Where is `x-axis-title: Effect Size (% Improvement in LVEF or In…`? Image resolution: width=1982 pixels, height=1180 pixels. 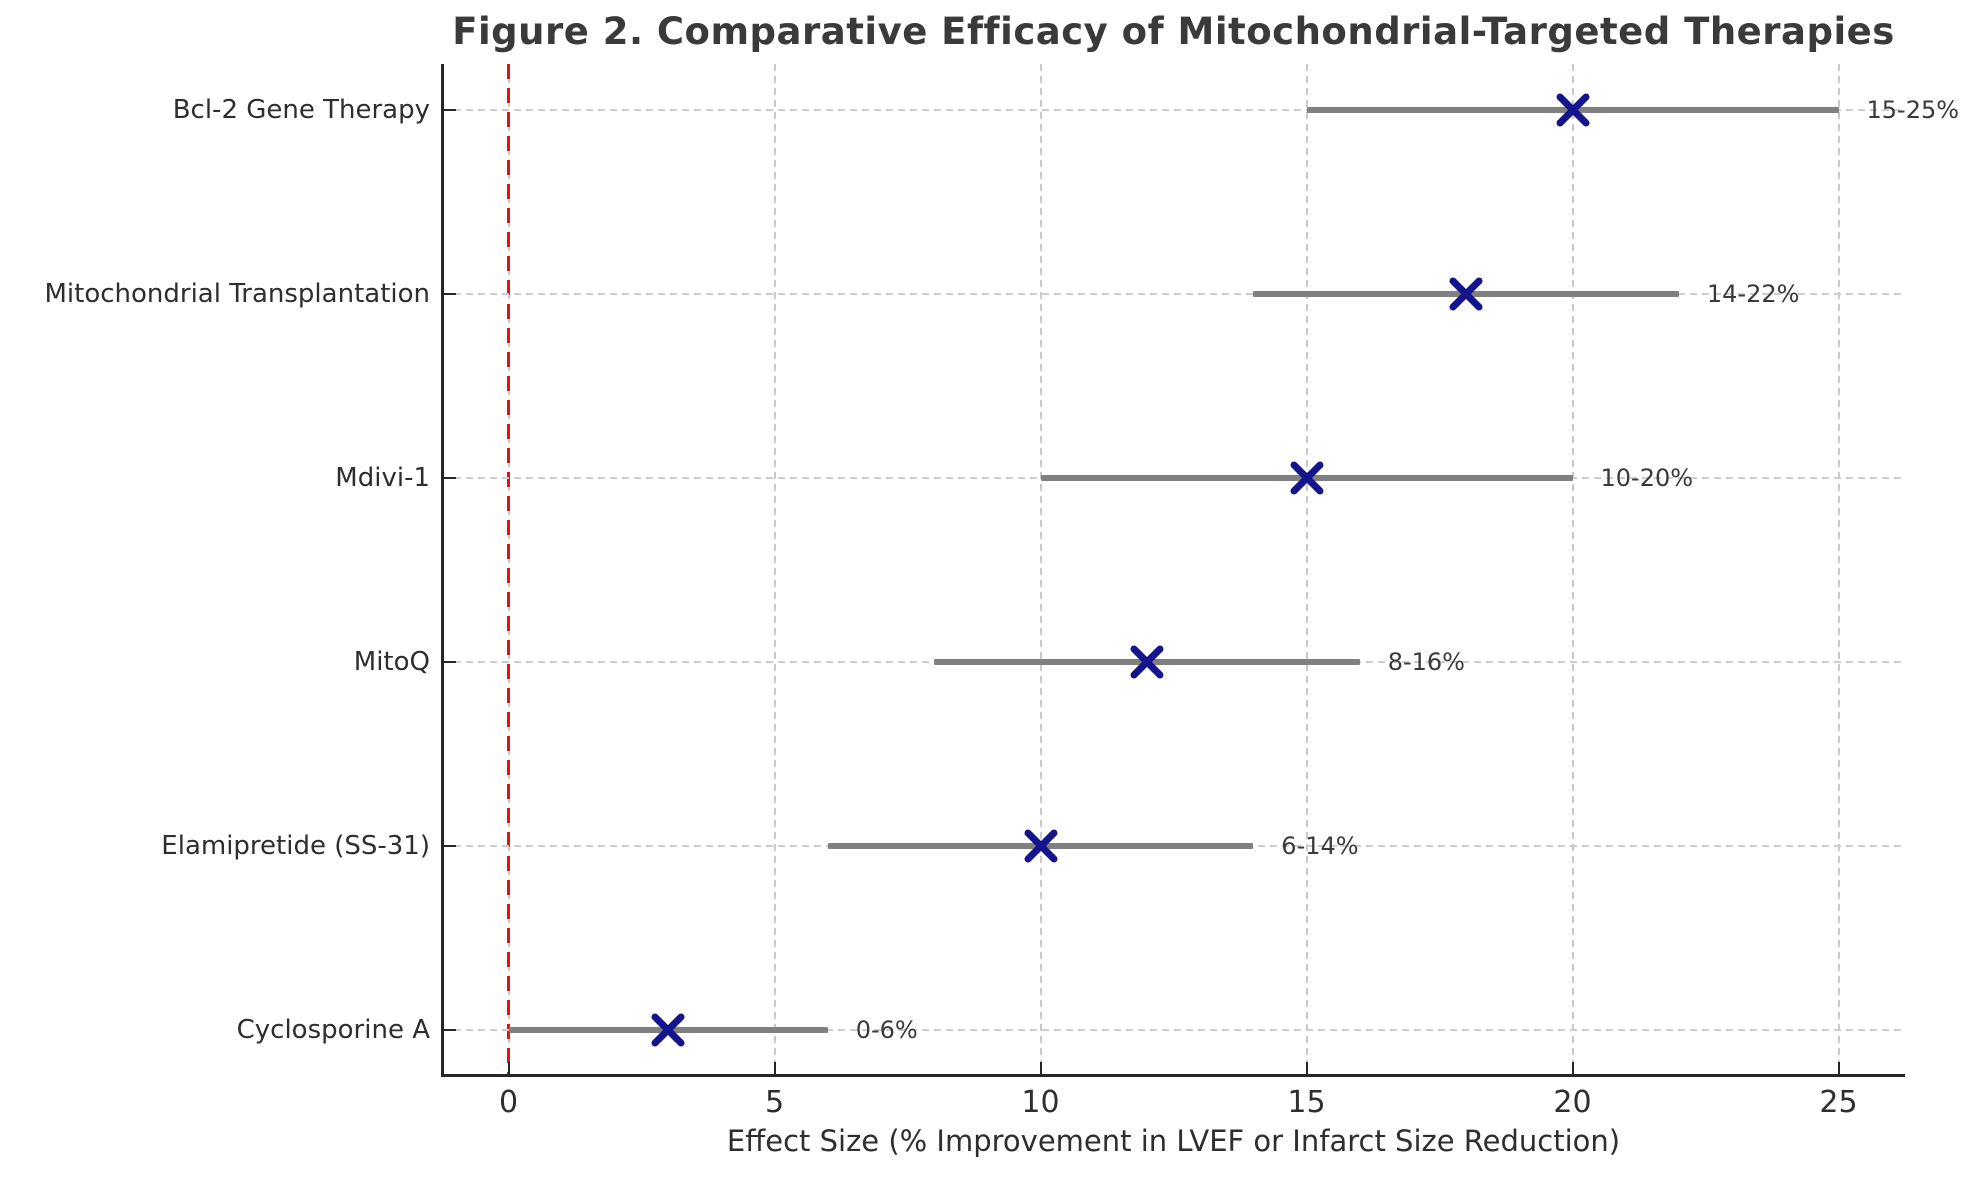 x-axis-title: Effect Size (% Improvement in LVEF or In… is located at coordinates (1173, 1141).